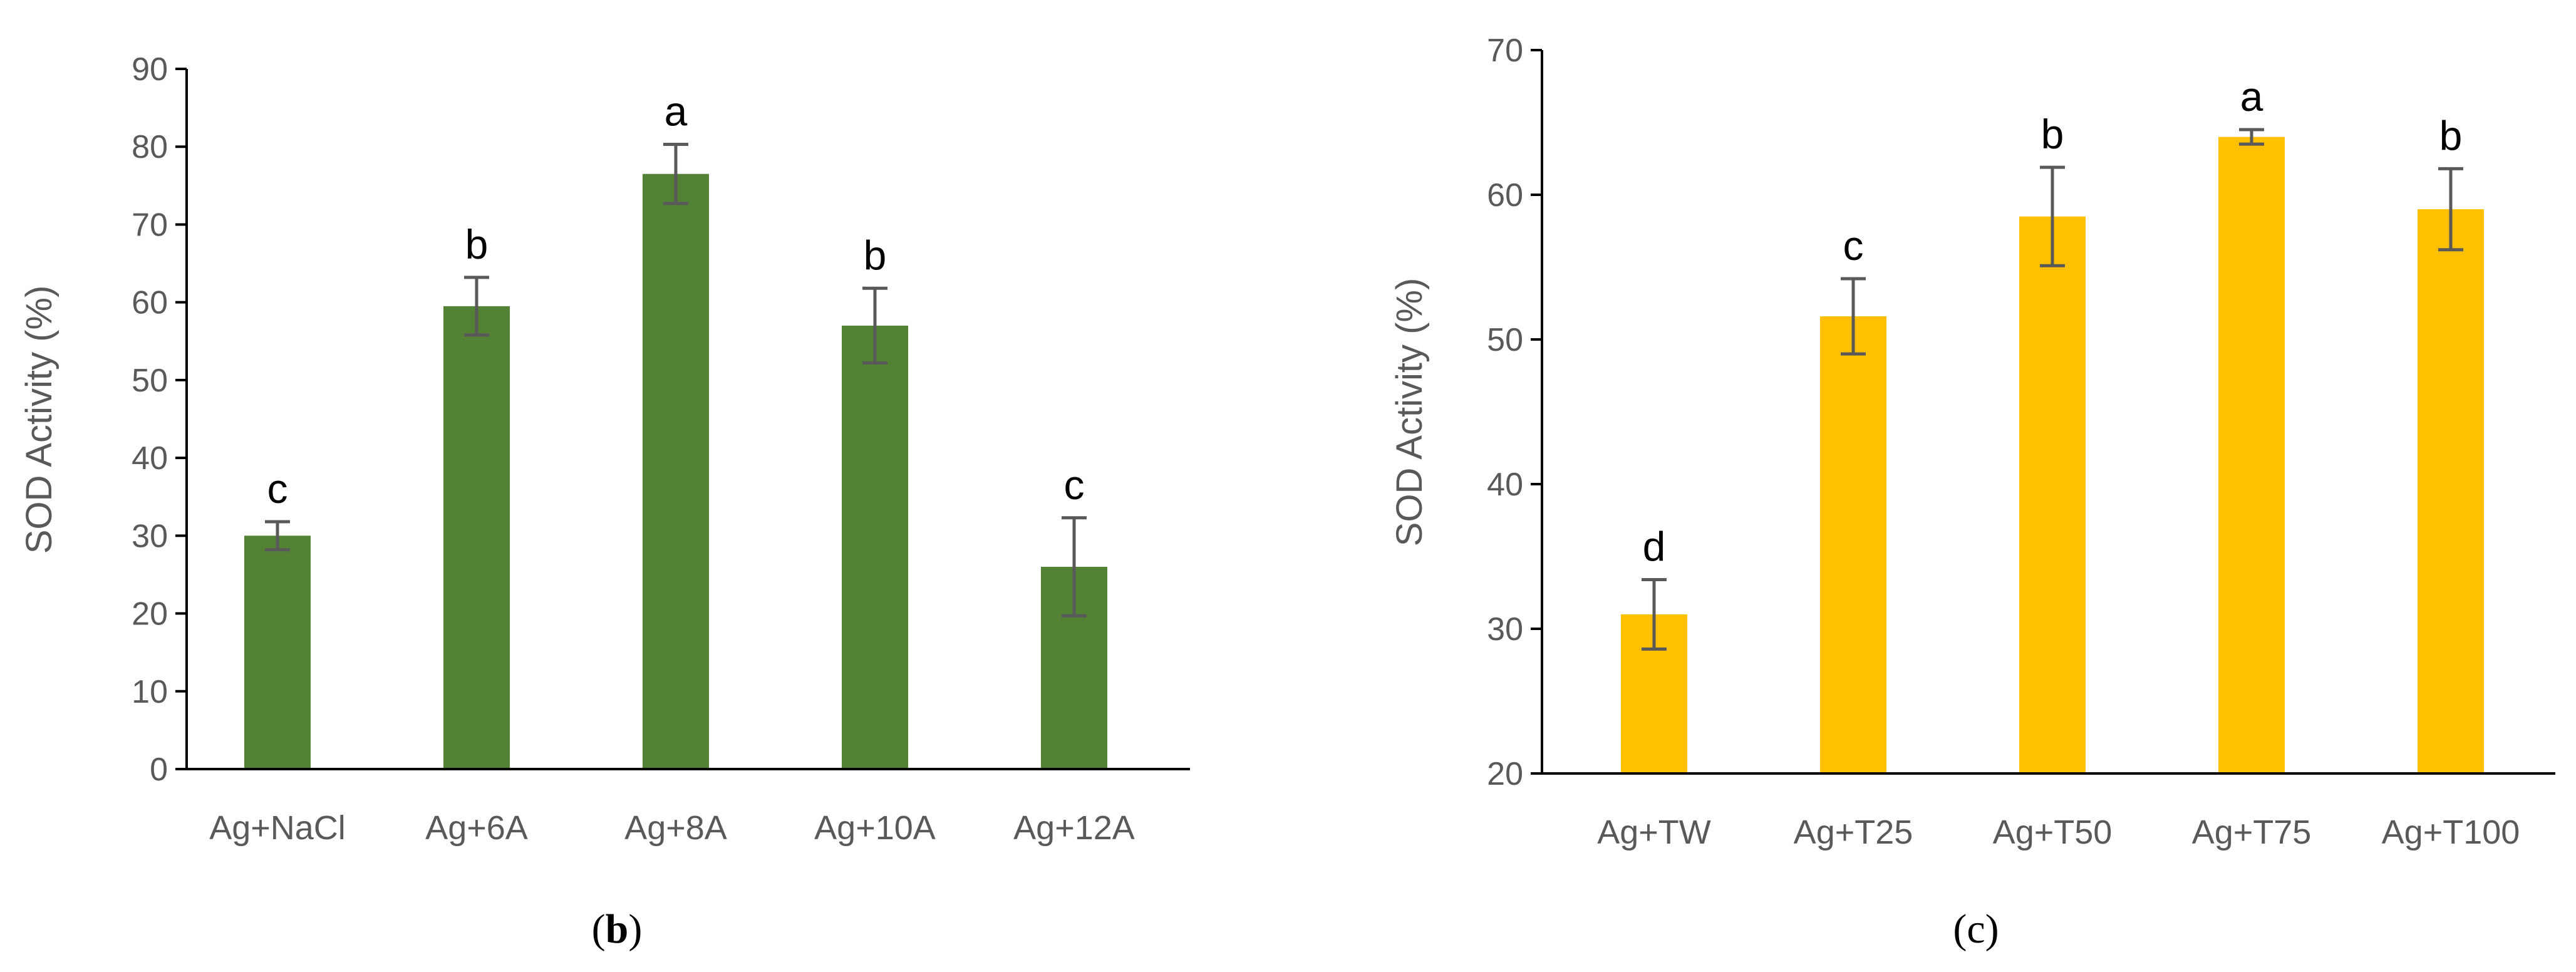  I want to click on x-tick-label: Ag+12A, so click(1074, 828).